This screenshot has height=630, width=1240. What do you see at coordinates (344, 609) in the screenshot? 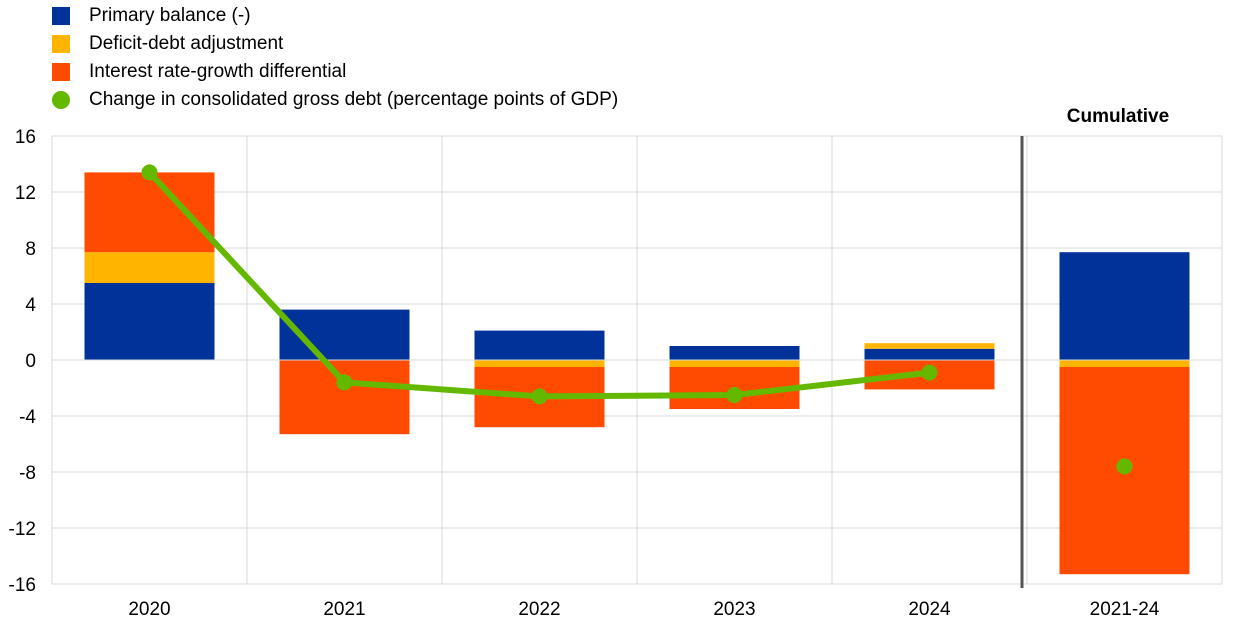
I see `x-tick-label: 2021` at bounding box center [344, 609].